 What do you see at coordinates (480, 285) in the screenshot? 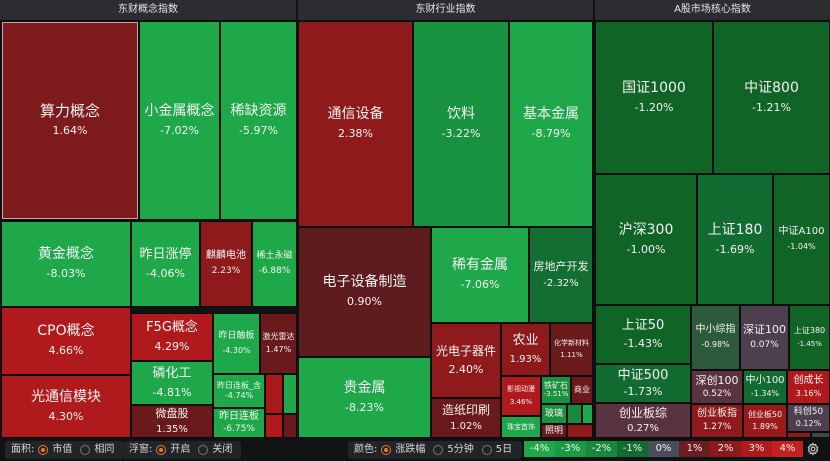
I see `tile-value: -7.06%` at bounding box center [480, 285].